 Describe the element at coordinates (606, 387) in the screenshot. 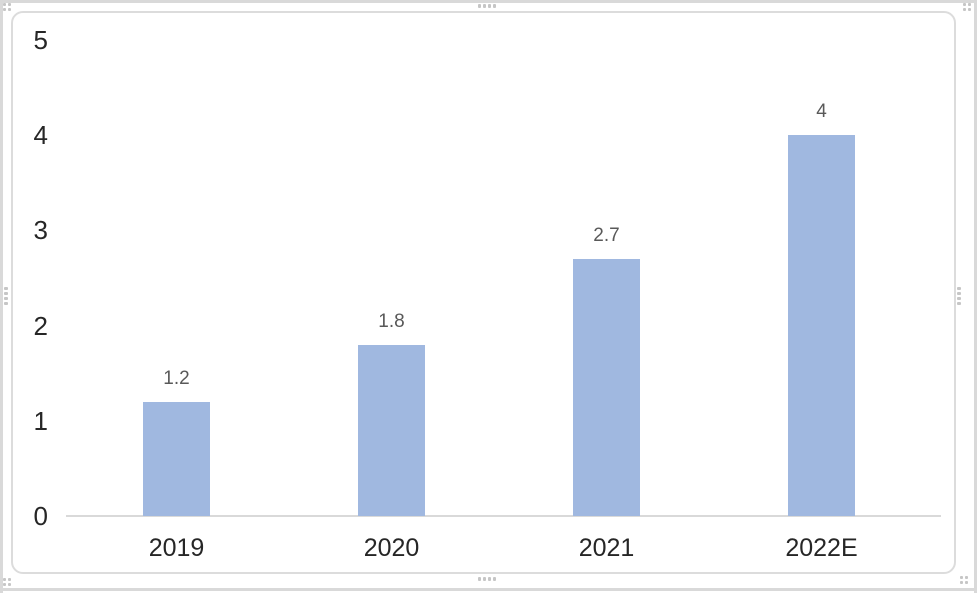

I see `bar-2021` at that location.